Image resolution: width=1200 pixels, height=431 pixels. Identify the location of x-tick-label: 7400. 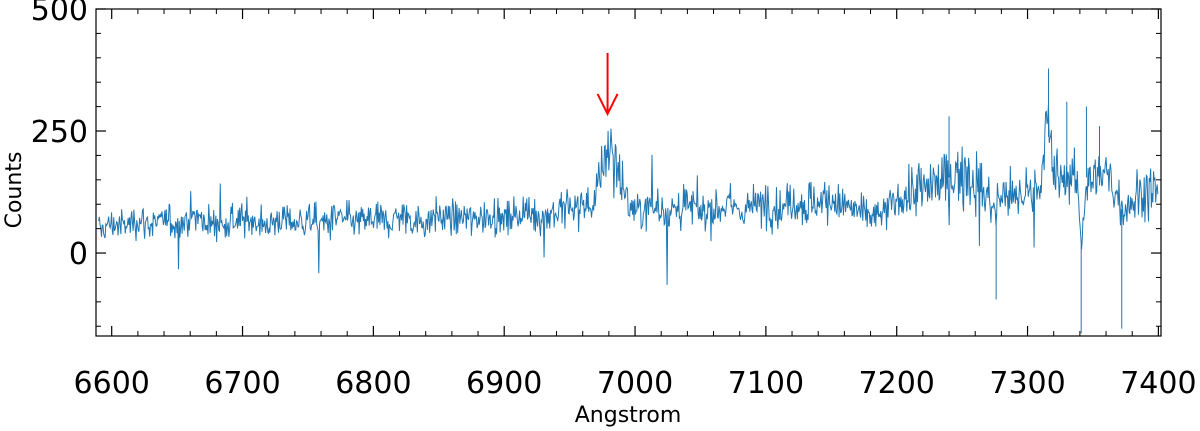
(1158, 383).